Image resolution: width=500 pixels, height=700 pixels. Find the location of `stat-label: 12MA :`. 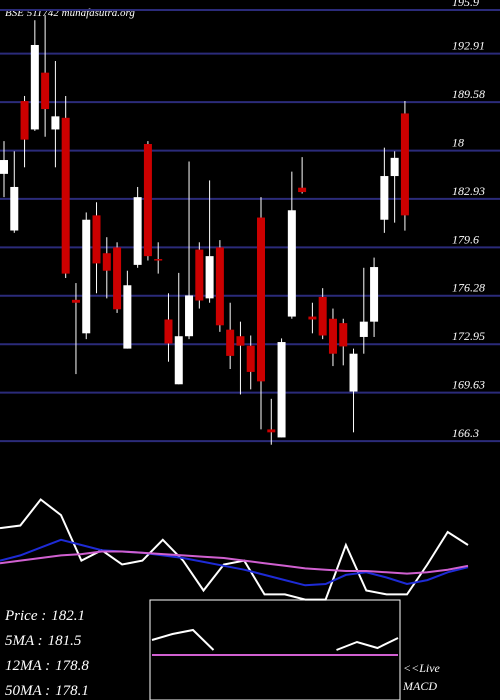

stat-label: 12MA : is located at coordinates (27, 666).